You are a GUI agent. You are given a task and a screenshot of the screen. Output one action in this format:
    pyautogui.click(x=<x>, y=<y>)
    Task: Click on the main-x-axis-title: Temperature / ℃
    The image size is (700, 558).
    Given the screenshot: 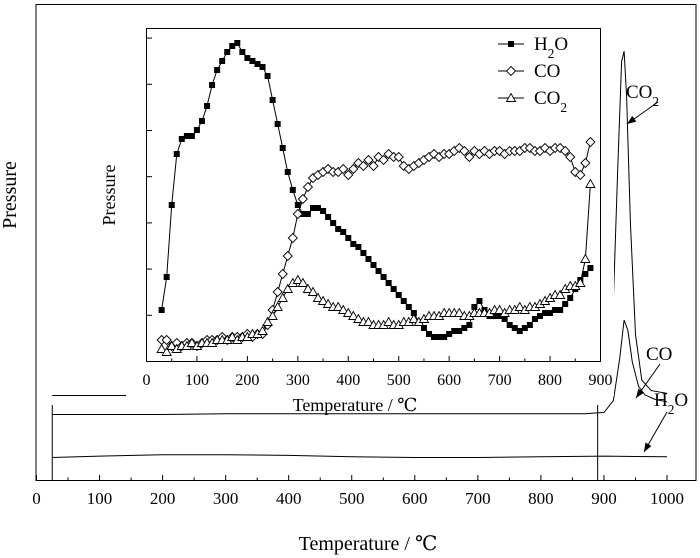 What is the action you would take?
    pyautogui.click(x=368, y=544)
    